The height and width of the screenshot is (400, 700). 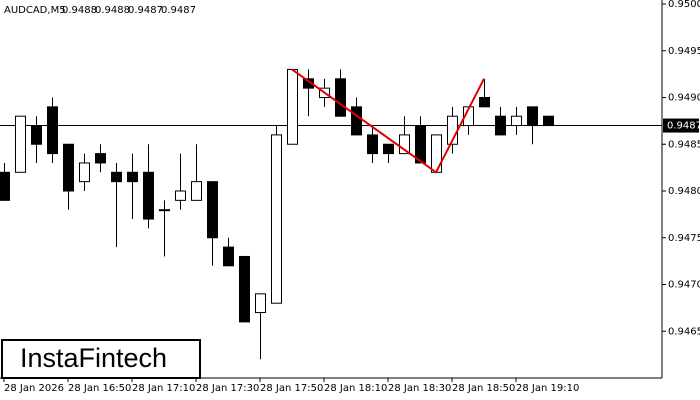 I want to click on x-tick-label: 28 Jan 17:50, so click(x=291, y=388).